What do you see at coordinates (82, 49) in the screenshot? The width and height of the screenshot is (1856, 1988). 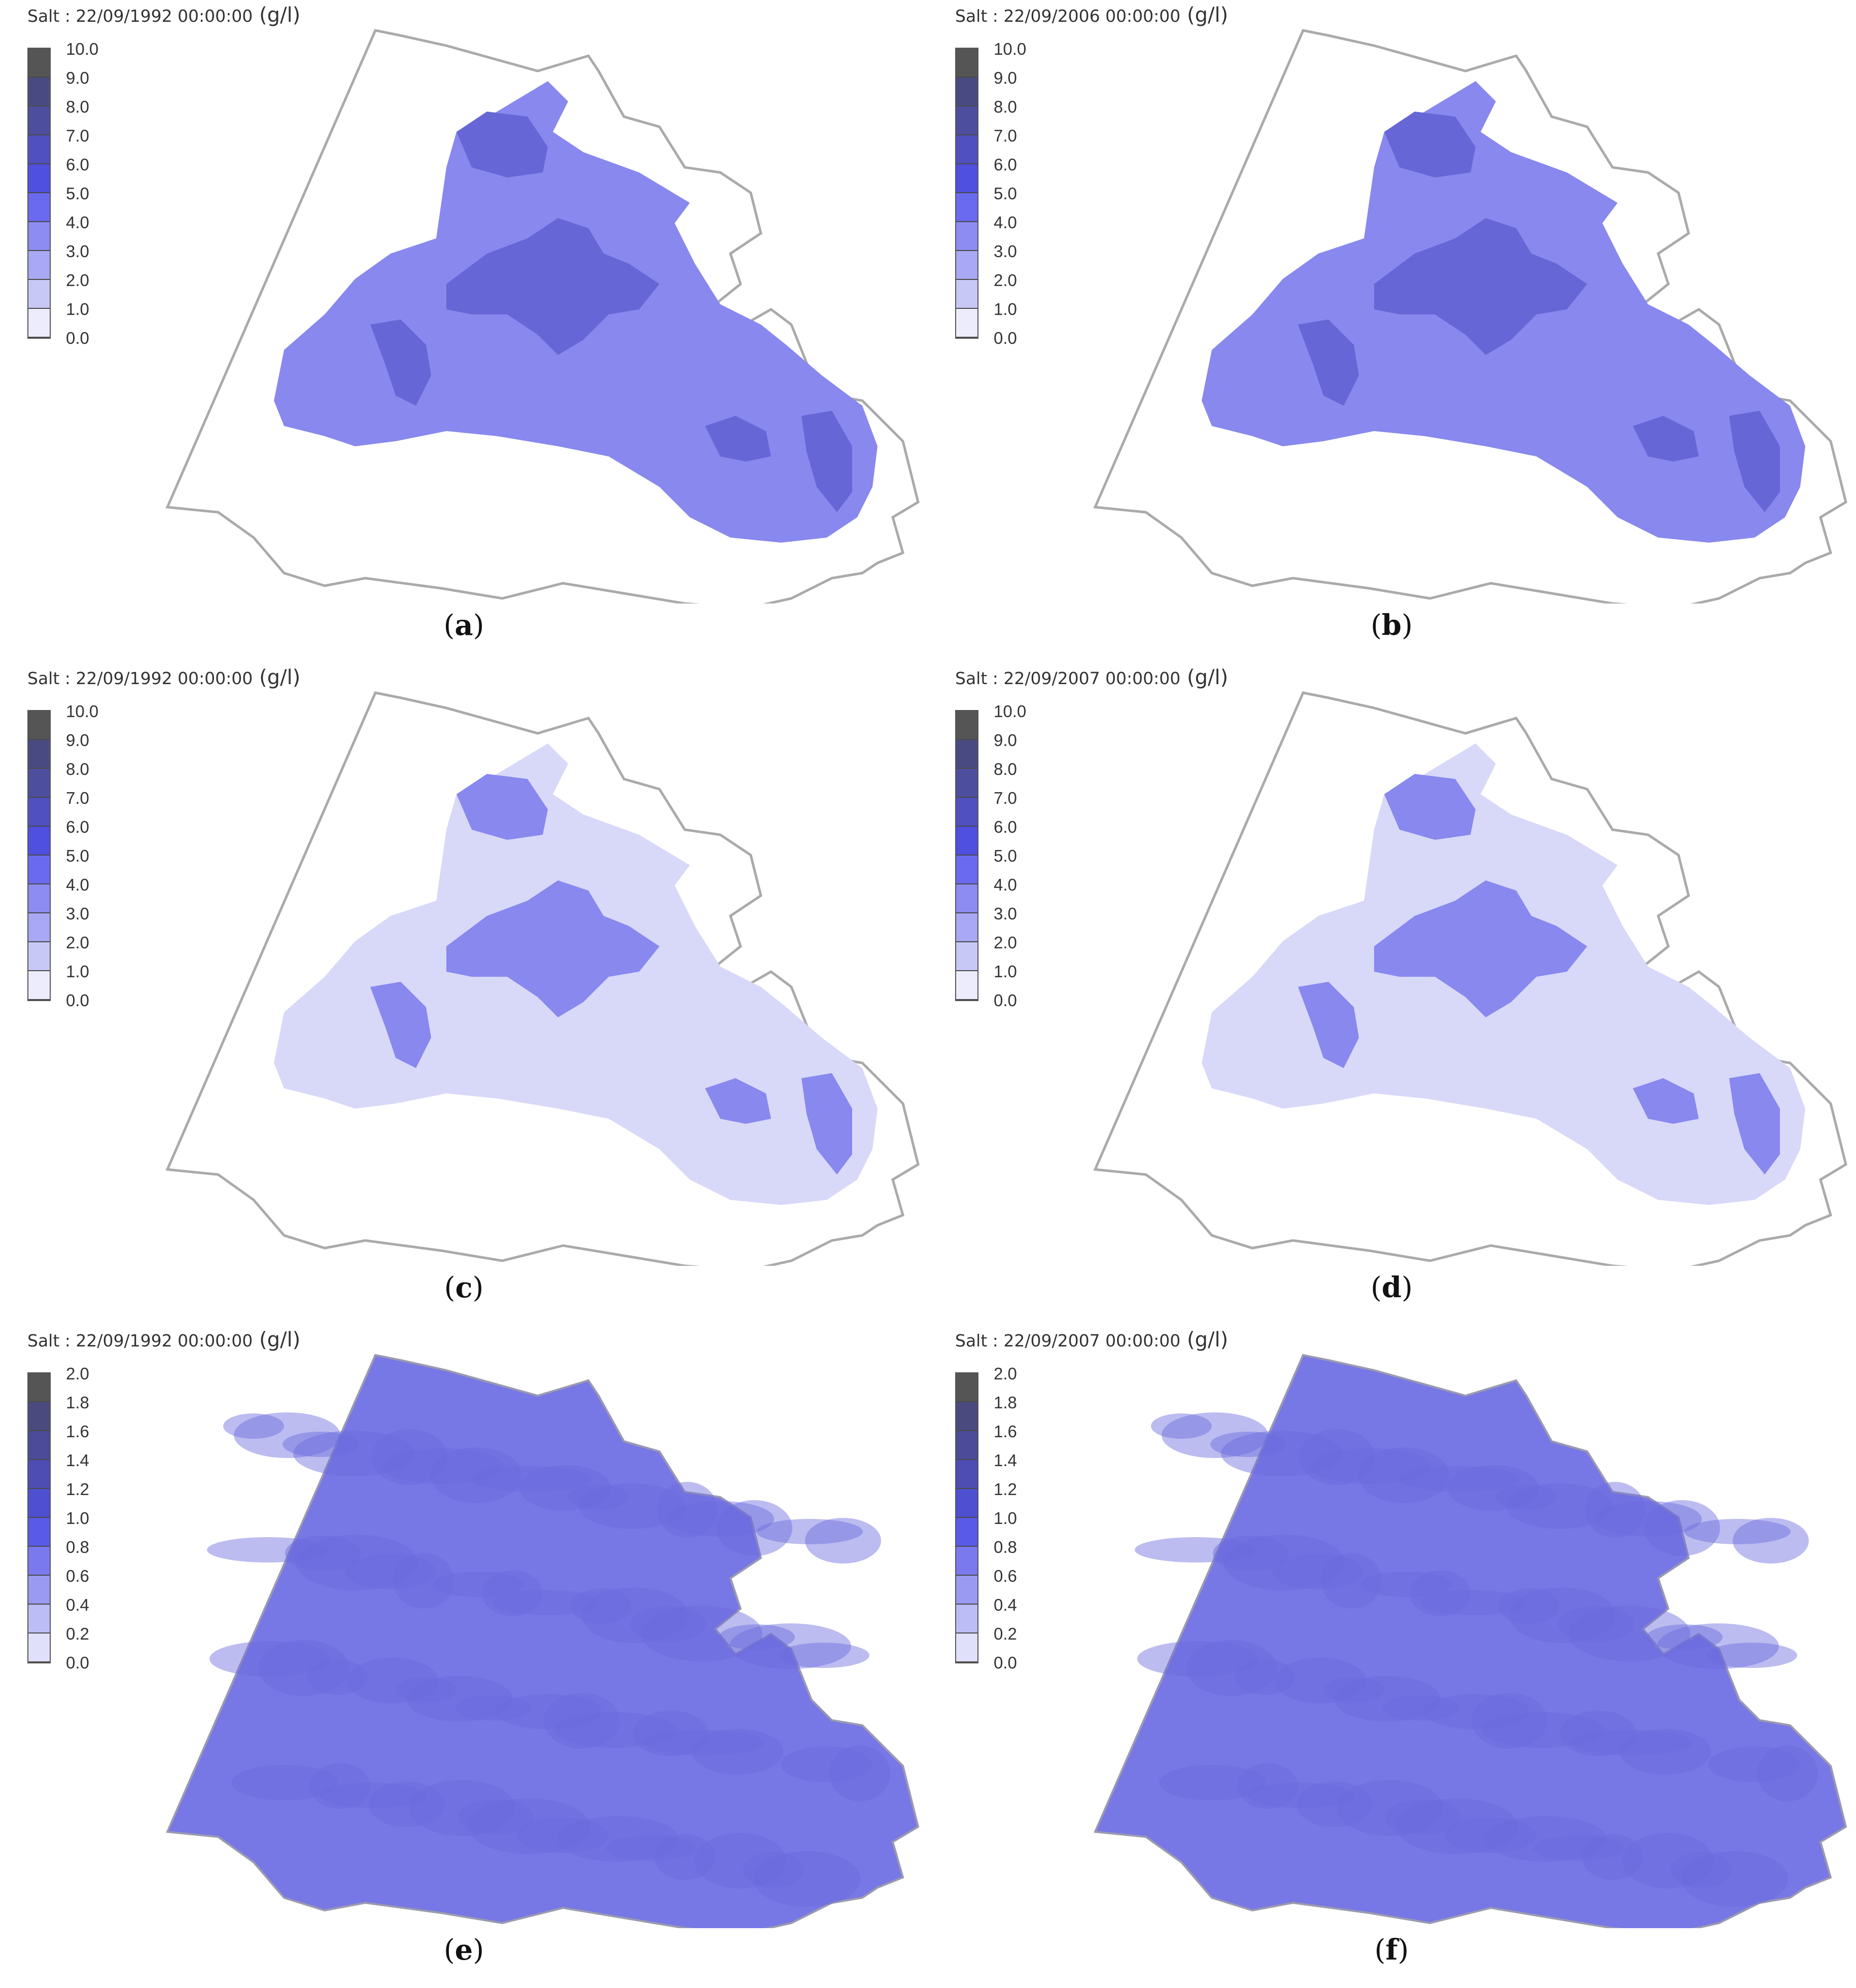 I see `legend-tick-label: 10.0` at bounding box center [82, 49].